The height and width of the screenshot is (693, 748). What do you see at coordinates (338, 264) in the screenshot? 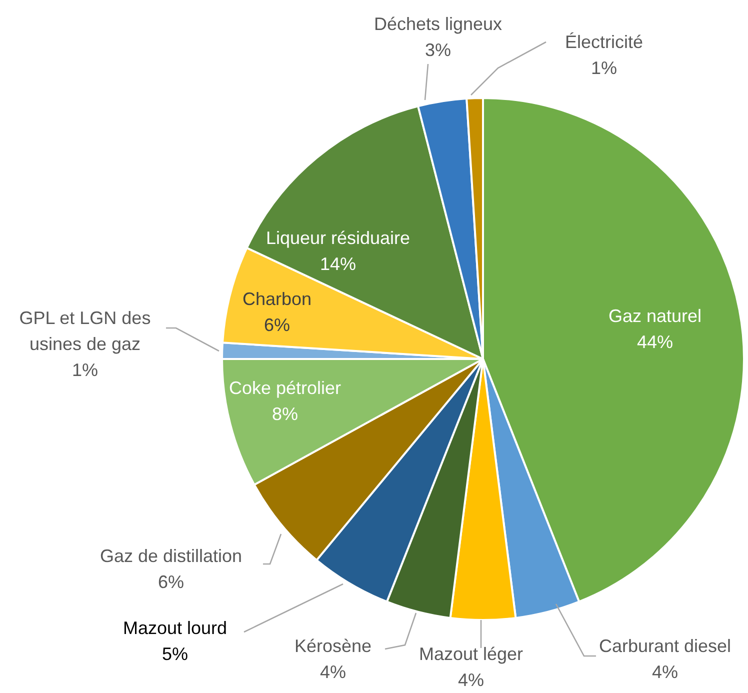
I see `data-label: 14%` at bounding box center [338, 264].